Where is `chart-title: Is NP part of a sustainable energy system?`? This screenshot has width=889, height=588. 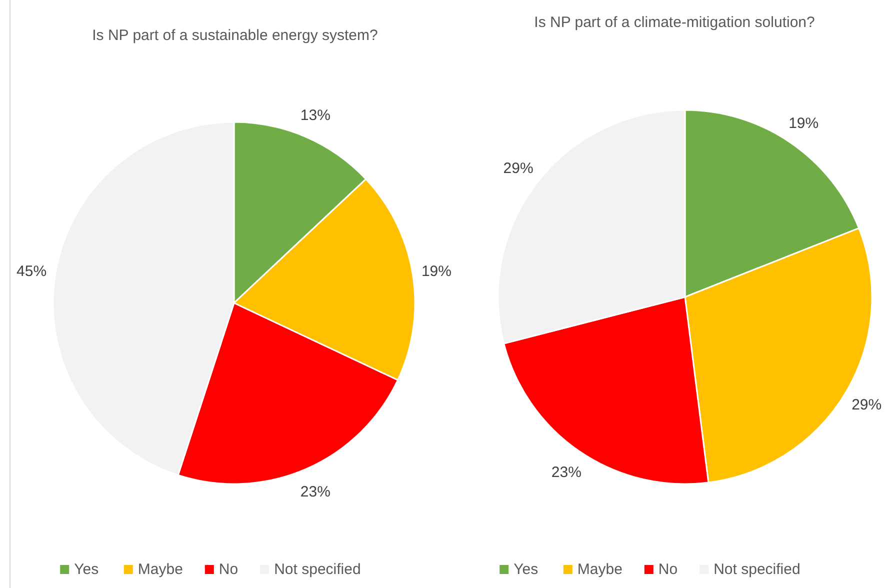
chart-title: Is NP part of a sustainable energy system? is located at coordinates (235, 35).